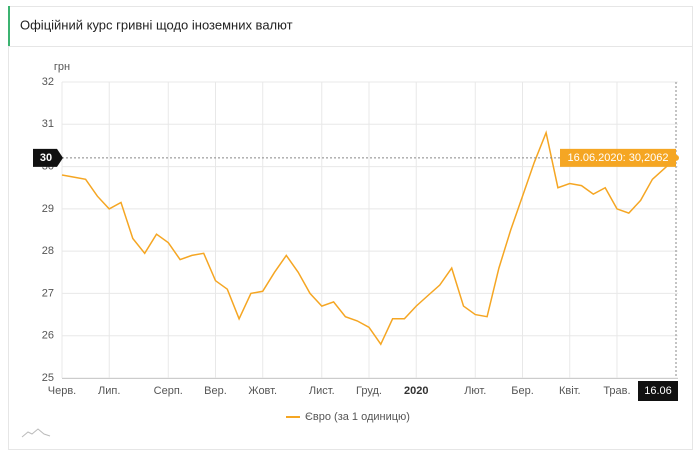  Describe the element at coordinates (262, 391) in the screenshot. I see `x-tick-label: Жовт.` at that location.